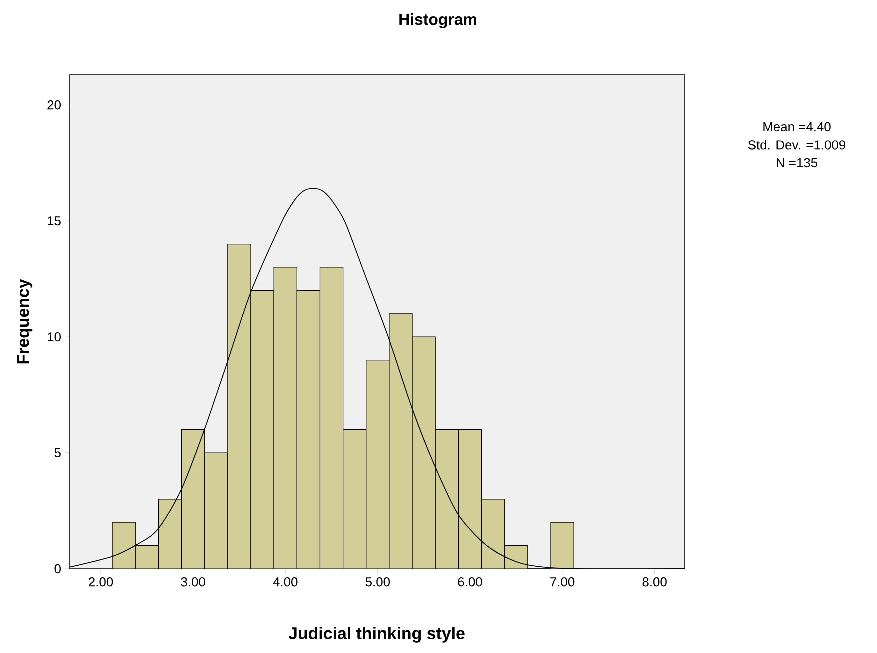 Image resolution: width=877 pixels, height=653 pixels. I want to click on y-axis-title: Frequency, so click(25, 321).